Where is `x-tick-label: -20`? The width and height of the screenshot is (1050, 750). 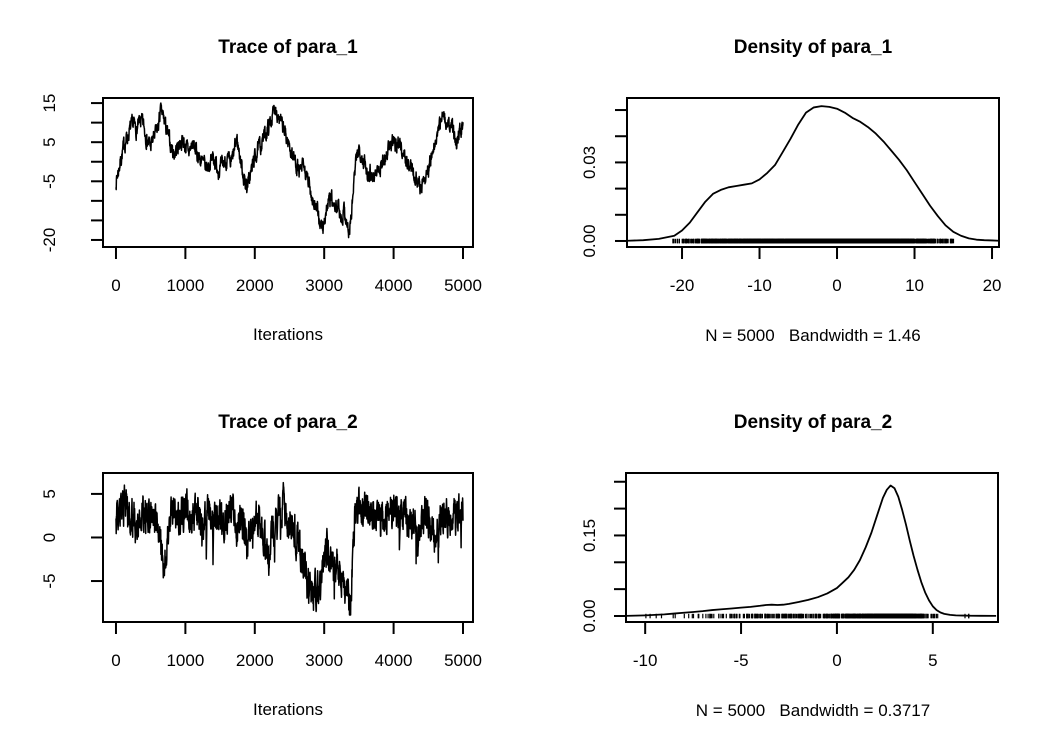
x-tick-label: -20 is located at coordinates (682, 285).